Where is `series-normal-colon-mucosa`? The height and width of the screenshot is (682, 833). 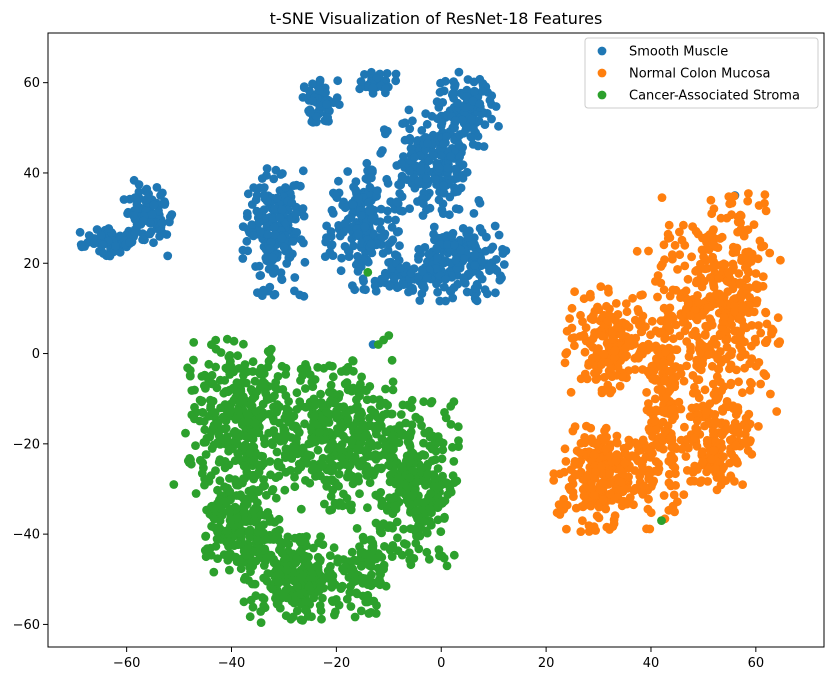
series-normal-colon-mucosa is located at coordinates (667, 362).